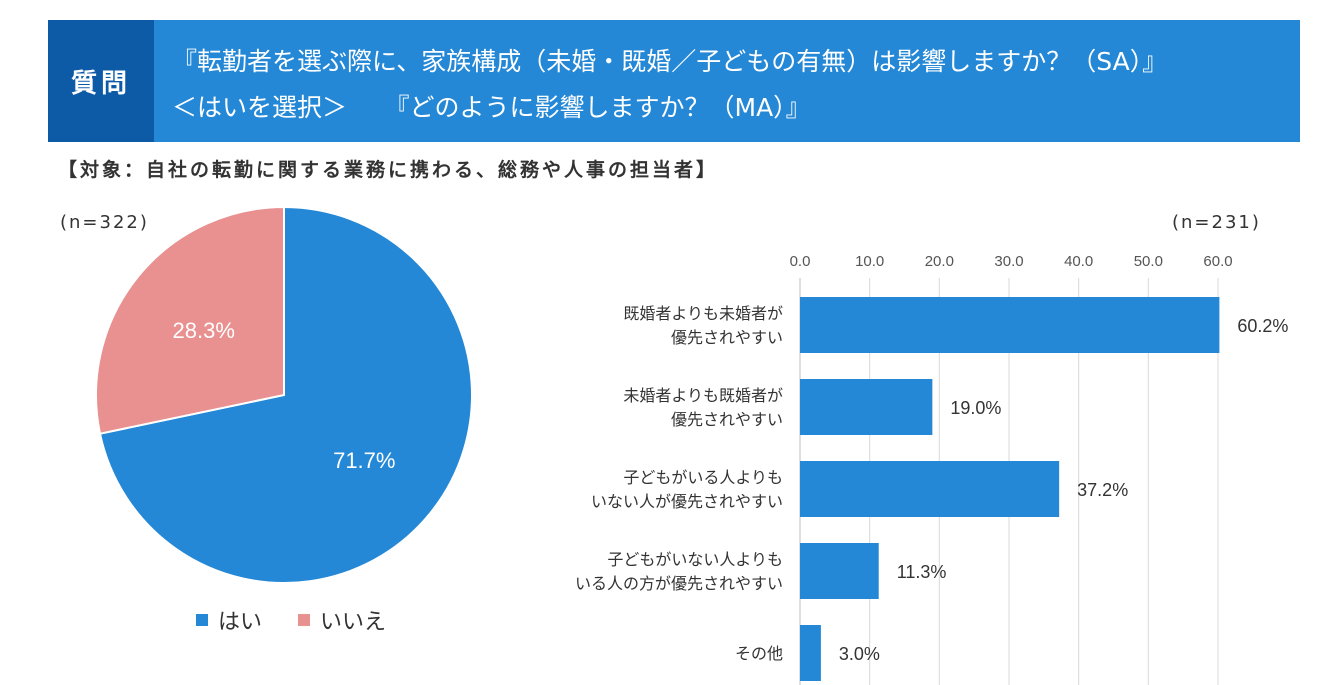  I want to click on pie-legend: はい いいえ, so click(291, 620).